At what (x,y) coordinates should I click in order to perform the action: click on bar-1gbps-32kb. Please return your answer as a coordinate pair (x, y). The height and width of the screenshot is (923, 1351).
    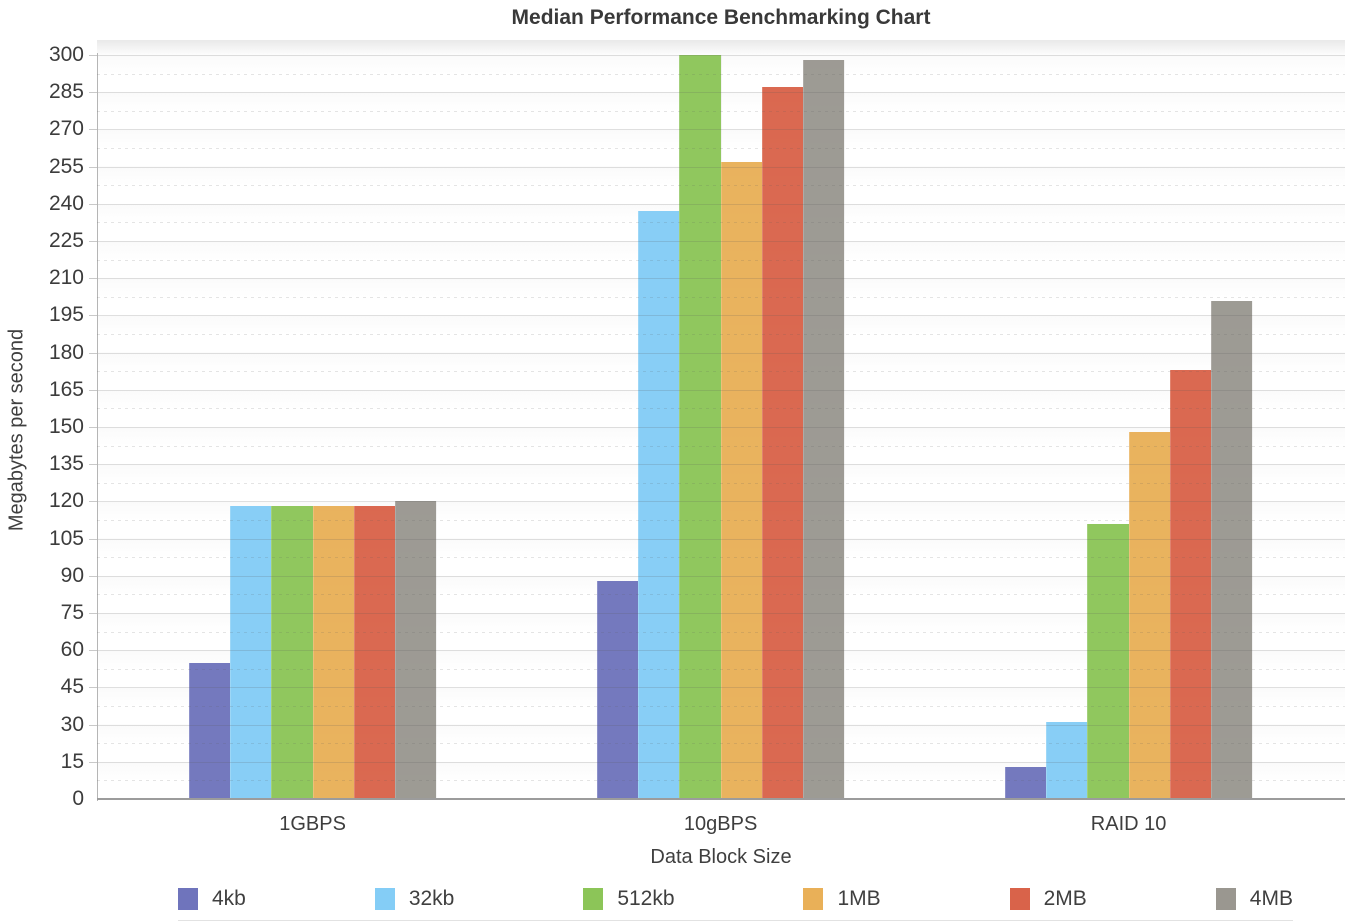
    Looking at the image, I should click on (251, 652).